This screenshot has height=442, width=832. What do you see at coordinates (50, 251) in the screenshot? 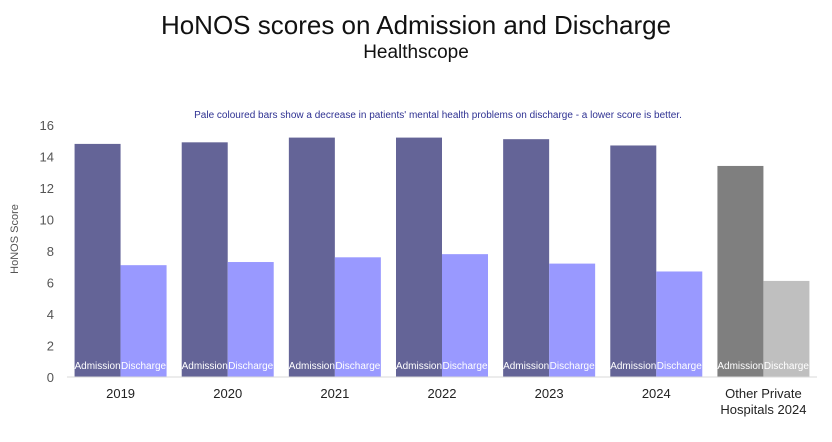
I see `y-tick-label: 8` at bounding box center [50, 251].